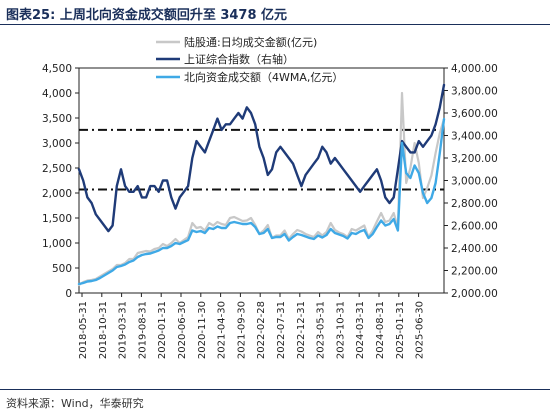 This screenshot has height=416, width=550. What do you see at coordinates (275, 389) in the screenshot?
I see `source-rule` at bounding box center [275, 389].